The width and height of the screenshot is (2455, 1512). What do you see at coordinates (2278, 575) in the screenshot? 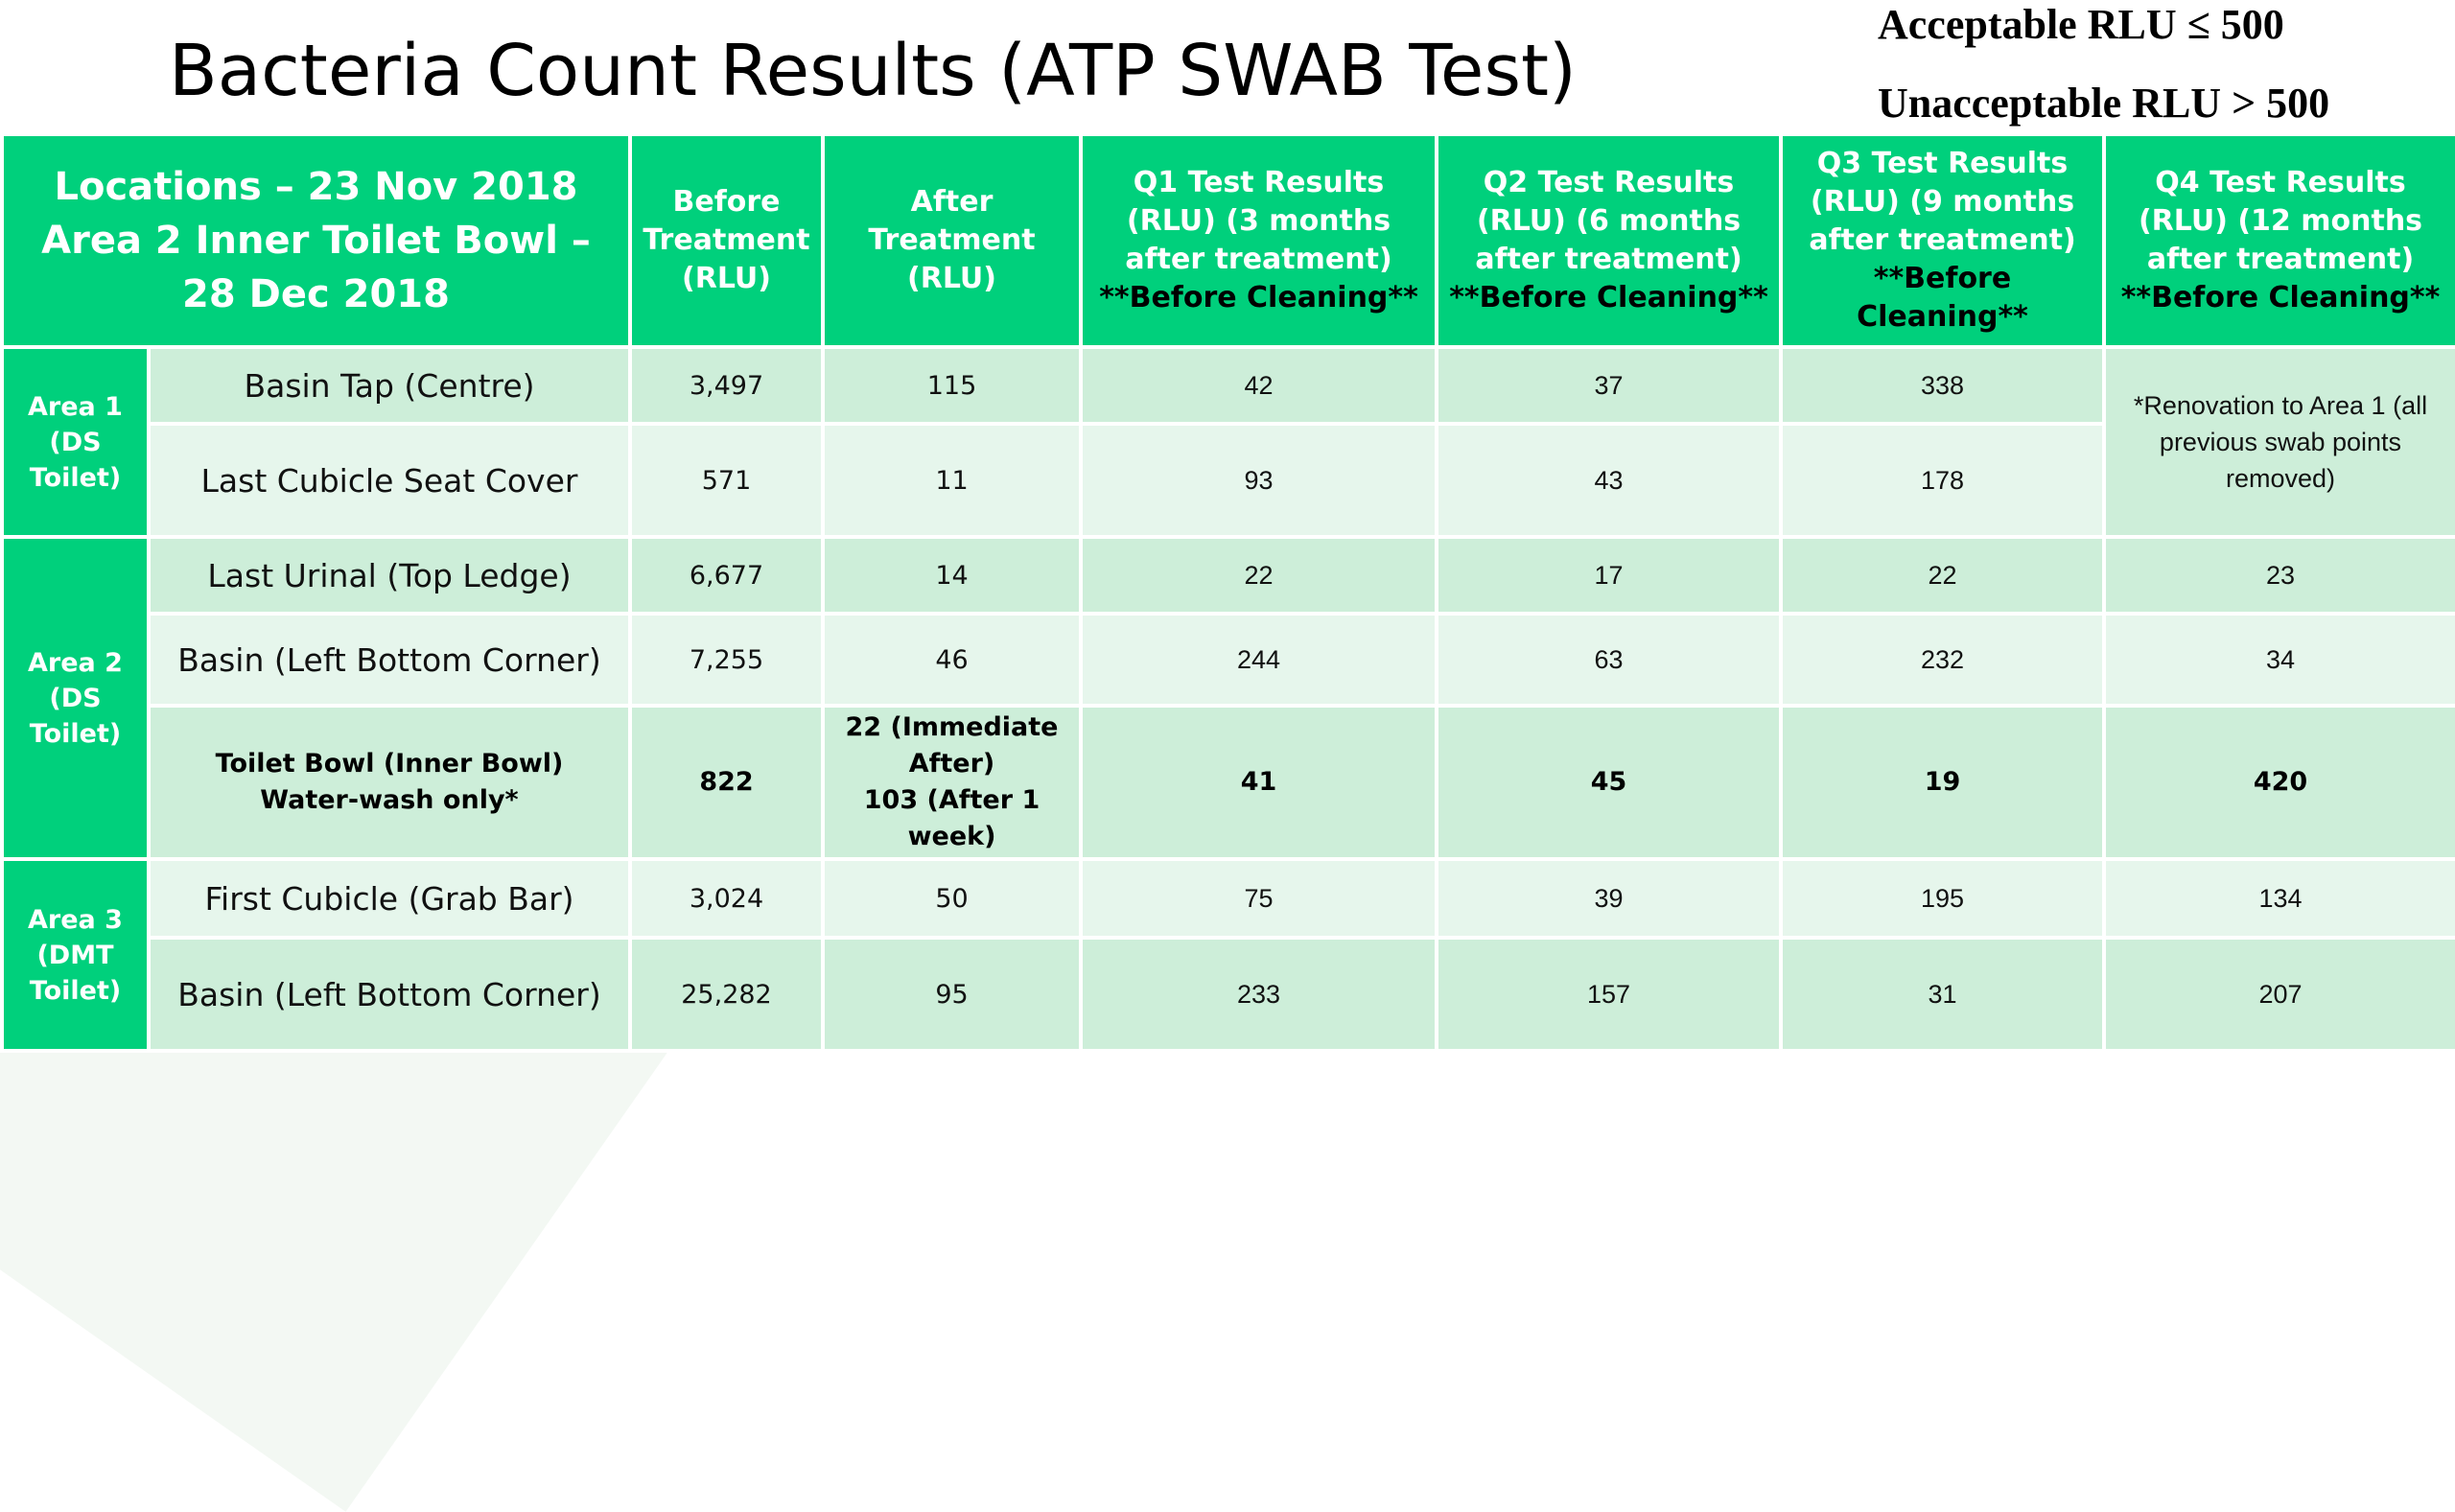
I see `q4-cell: 23` at bounding box center [2278, 575].